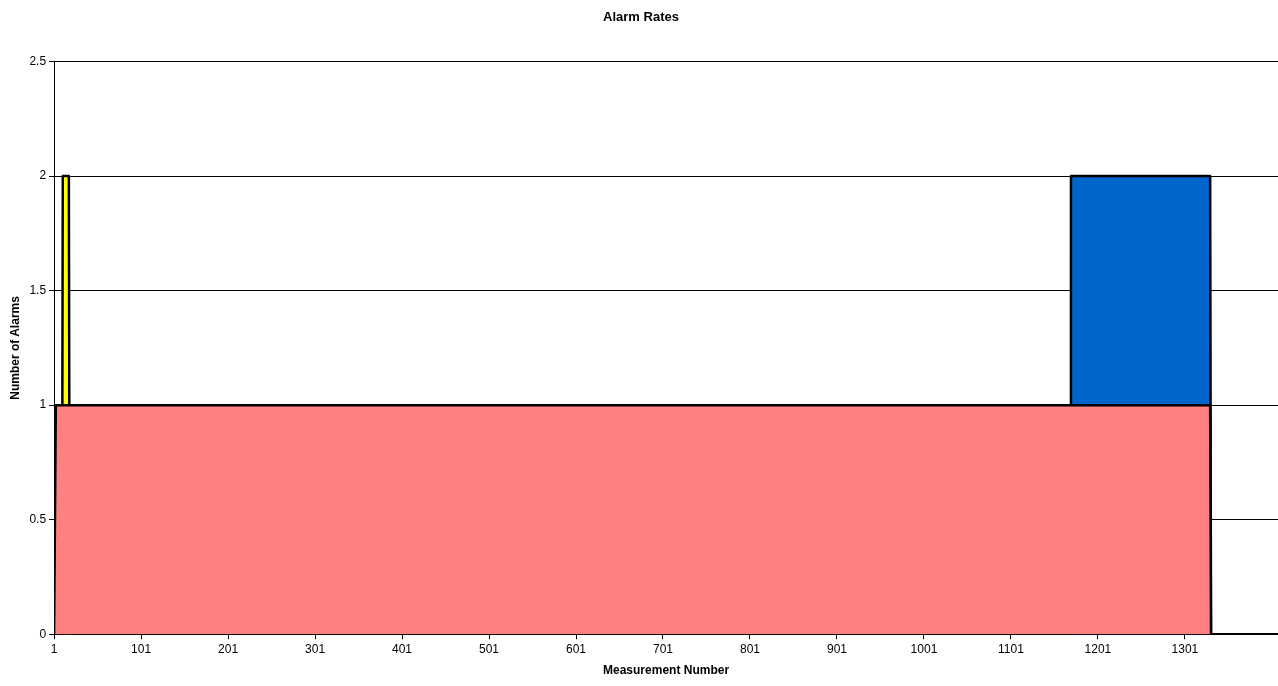 This screenshot has width=1278, height=686. What do you see at coordinates (666, 670) in the screenshot?
I see `x-axis-title: Measurement Number` at bounding box center [666, 670].